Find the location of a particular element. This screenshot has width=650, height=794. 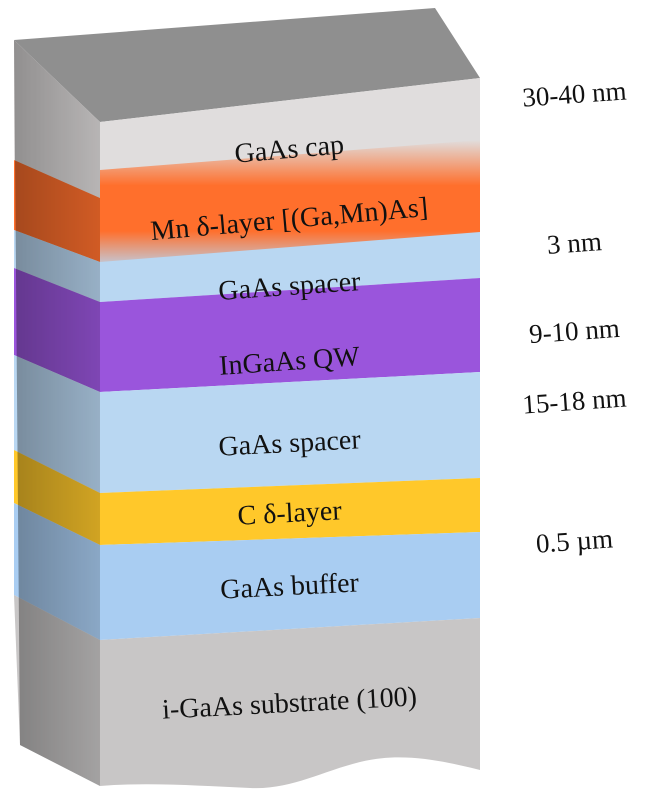

side-face is located at coordinates (57, 413).